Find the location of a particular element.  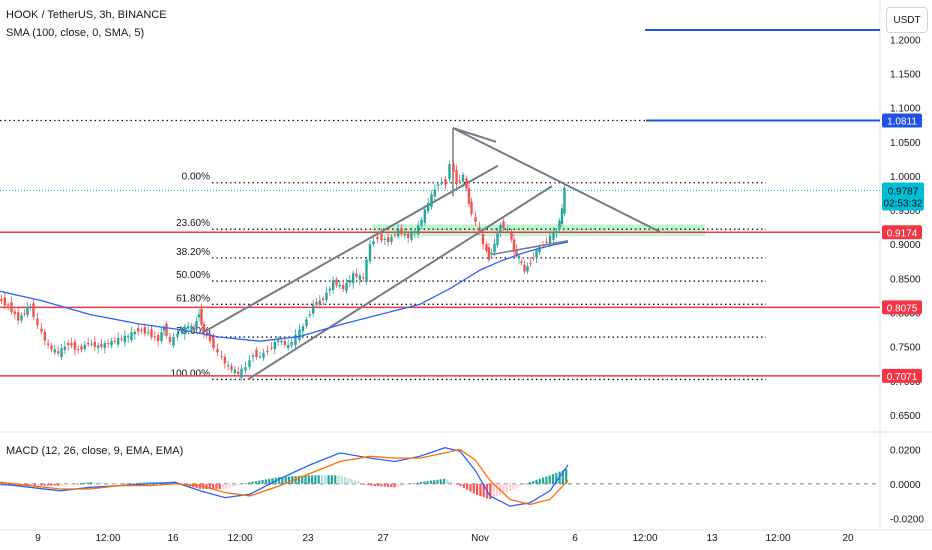

sma-indicator-label: SMA (100, close, 0, SMA, 5) is located at coordinates (75, 33).